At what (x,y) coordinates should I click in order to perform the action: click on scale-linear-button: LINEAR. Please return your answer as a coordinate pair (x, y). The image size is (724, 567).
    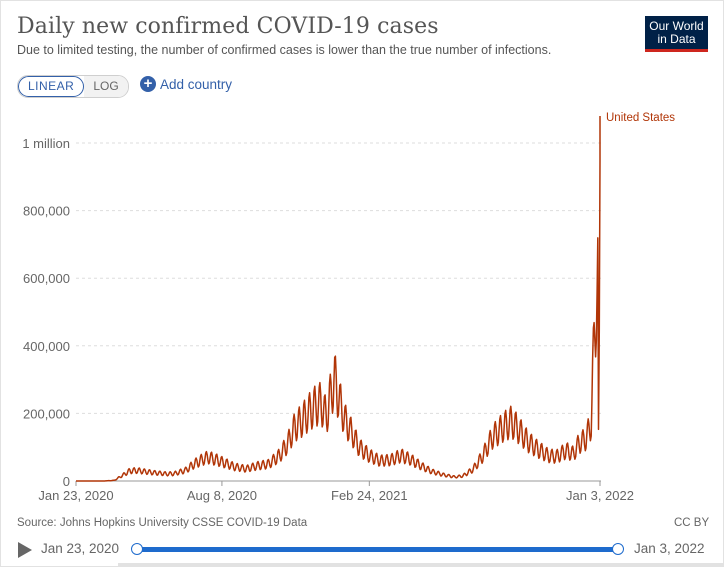
    Looking at the image, I should click on (51, 86).